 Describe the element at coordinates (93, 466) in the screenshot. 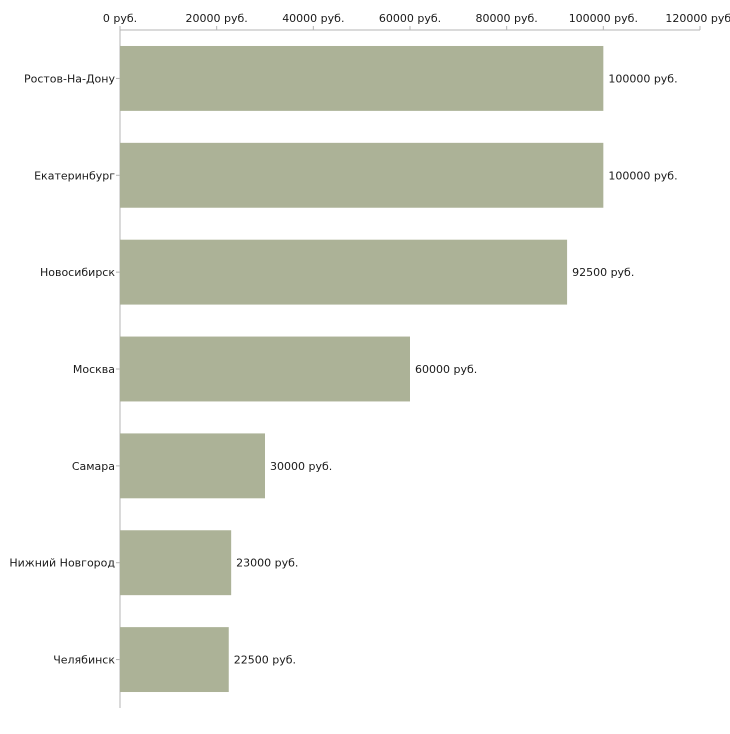

I see `category-label: Самара` at that location.